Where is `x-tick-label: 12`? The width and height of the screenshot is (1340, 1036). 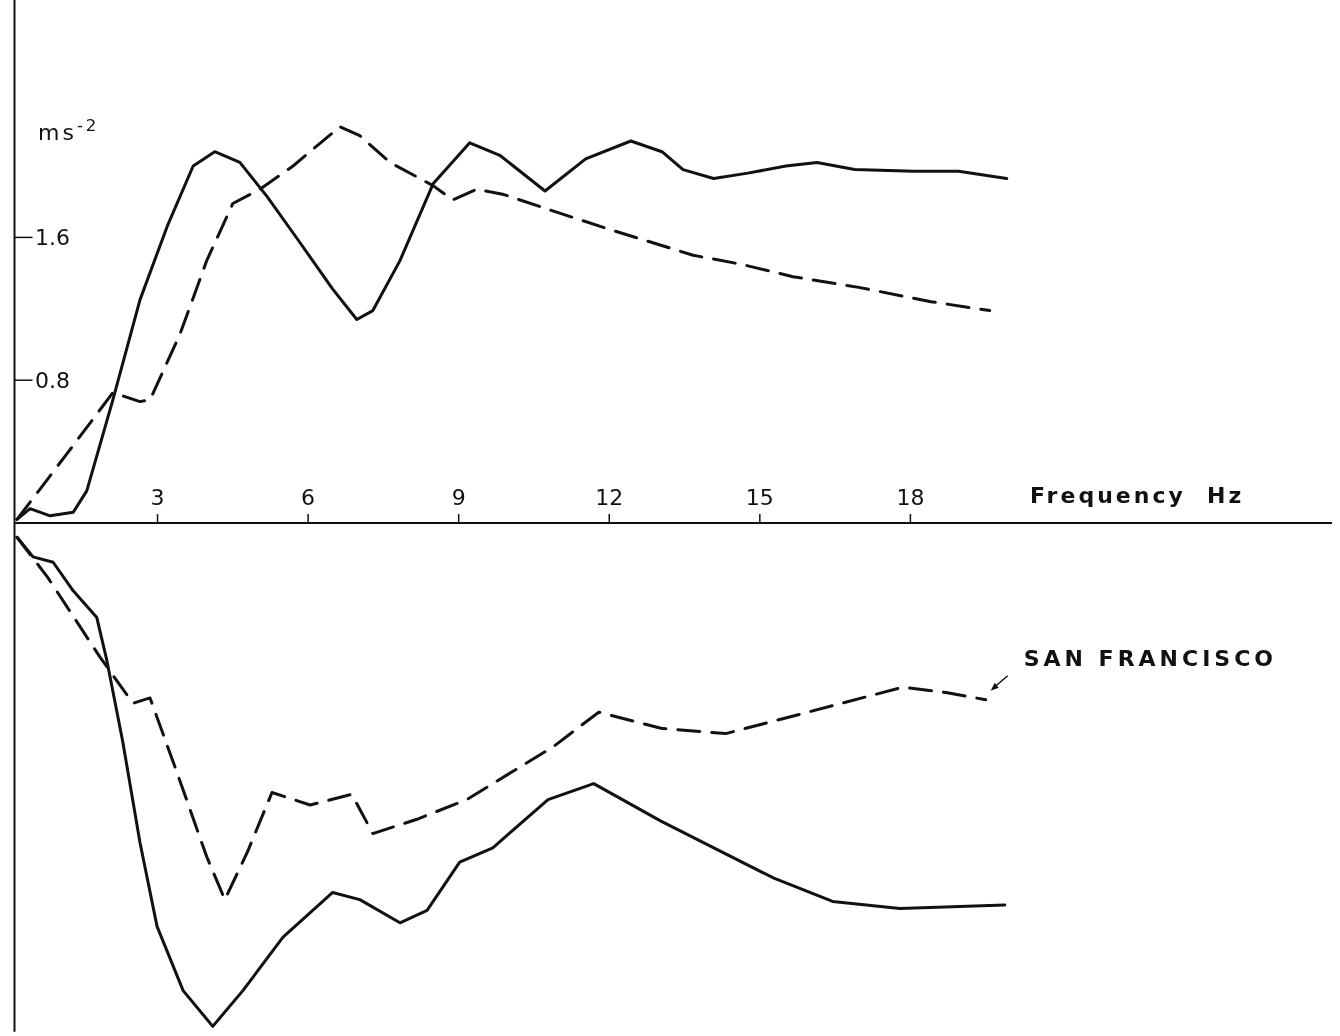 x-tick-label: 12 is located at coordinates (609, 497).